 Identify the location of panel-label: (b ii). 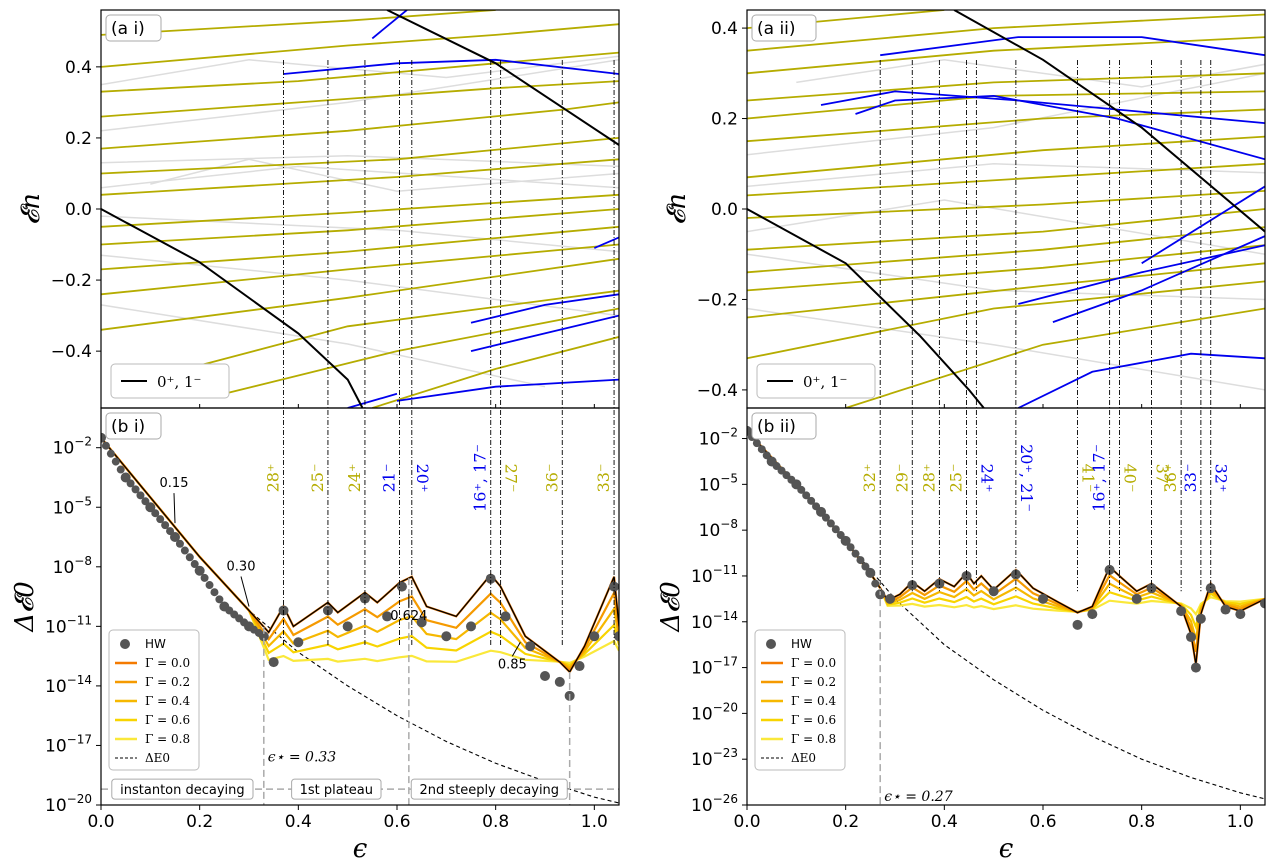
(776, 427).